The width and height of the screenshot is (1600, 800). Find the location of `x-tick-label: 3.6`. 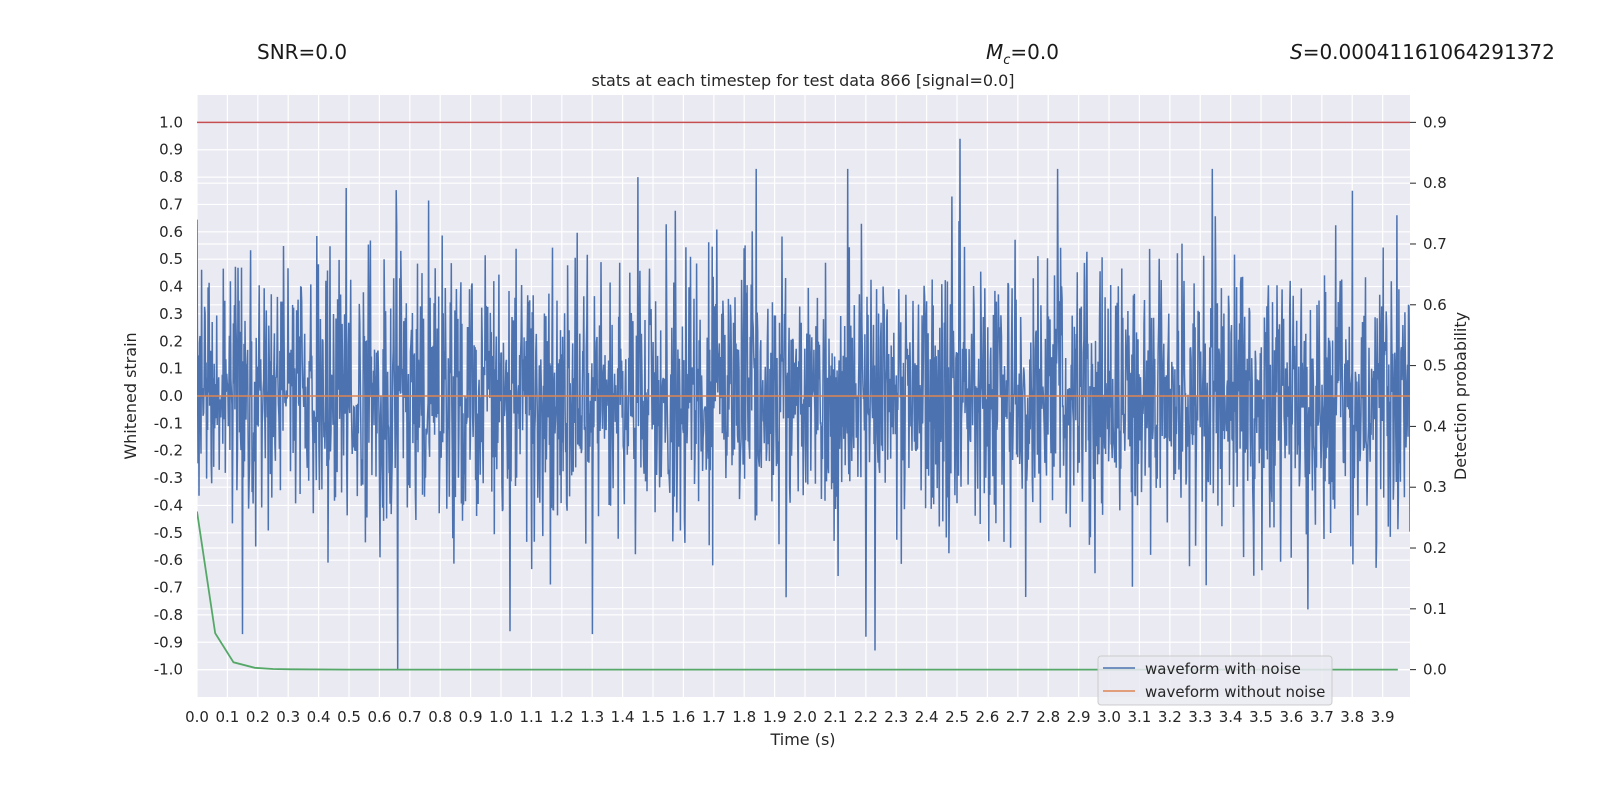

x-tick-label: 3.6 is located at coordinates (1292, 717).